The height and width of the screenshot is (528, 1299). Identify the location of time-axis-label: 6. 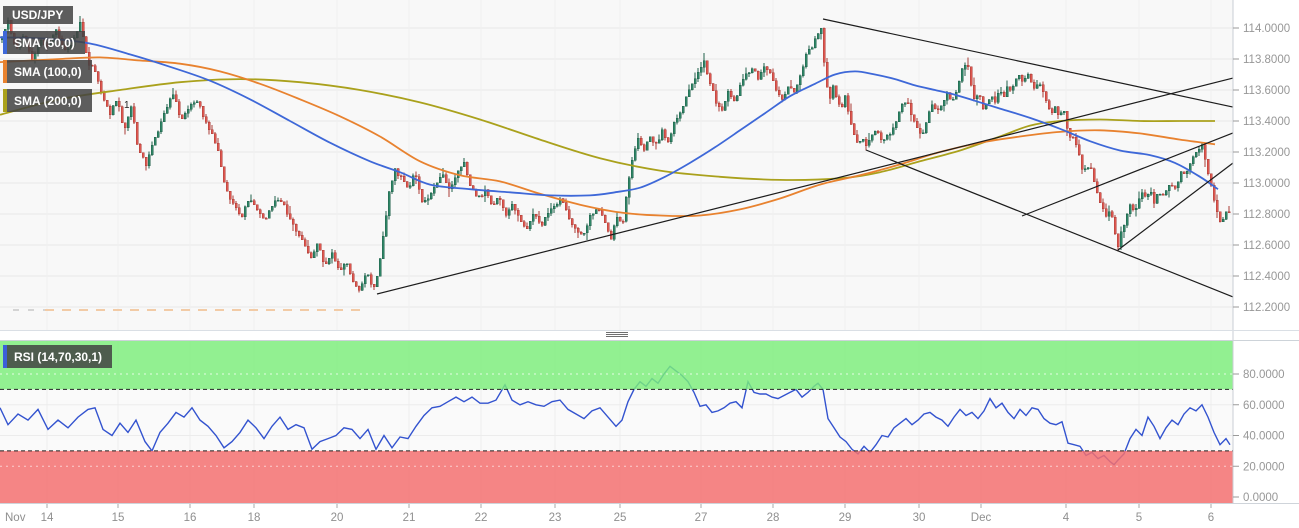
(1211, 518).